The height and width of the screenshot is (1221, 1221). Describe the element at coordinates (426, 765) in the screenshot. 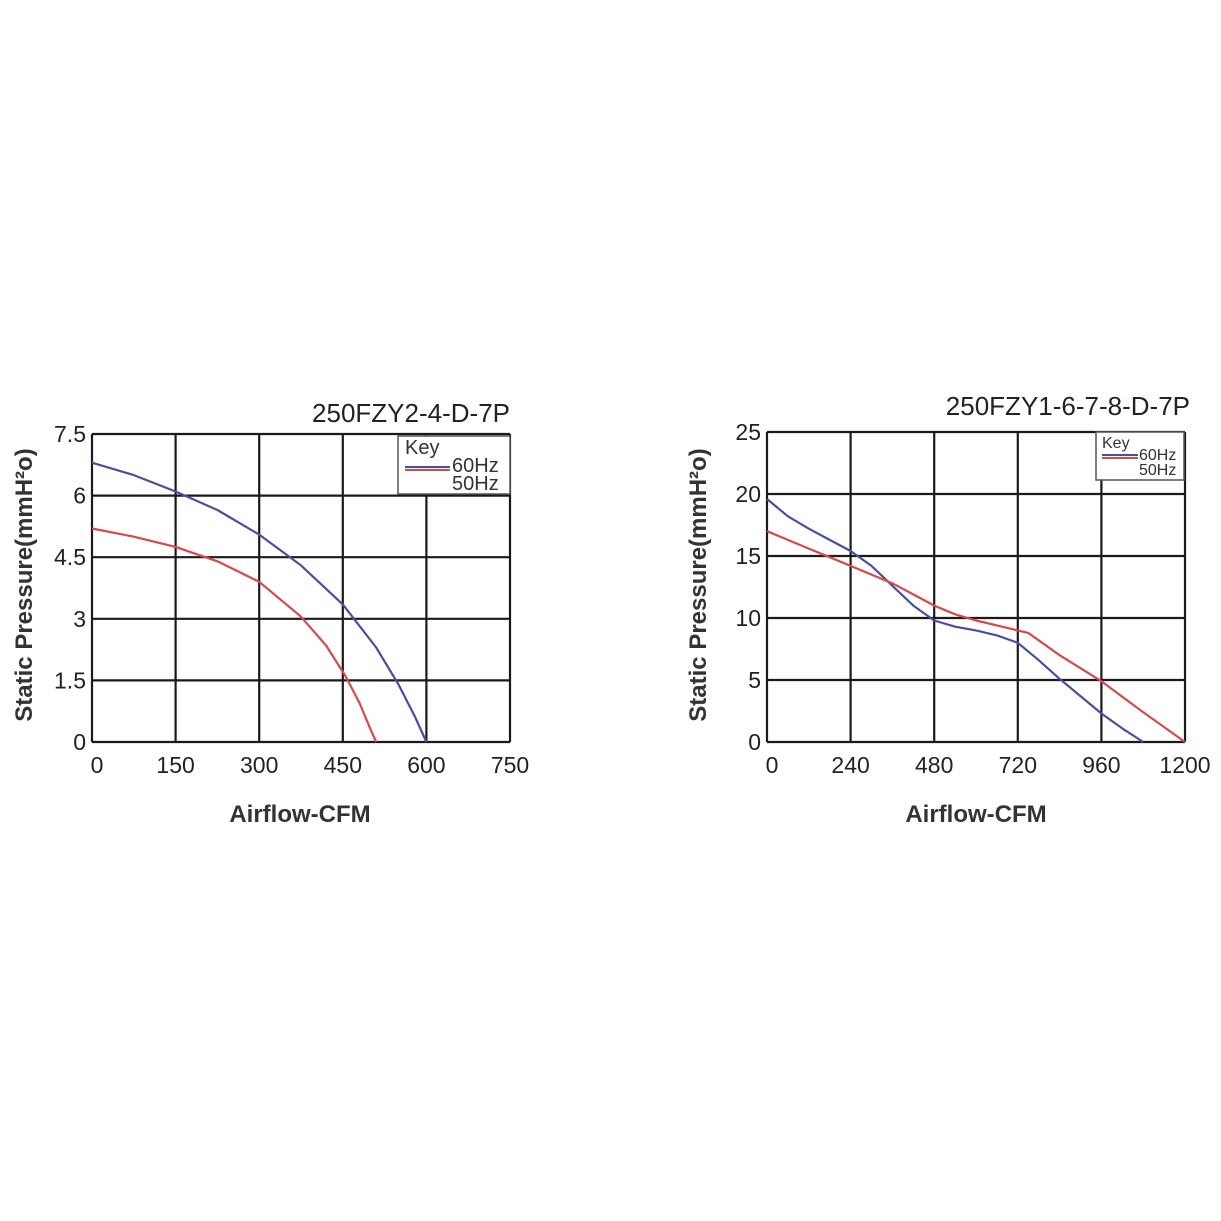

I see `x-tick-label: 600` at that location.